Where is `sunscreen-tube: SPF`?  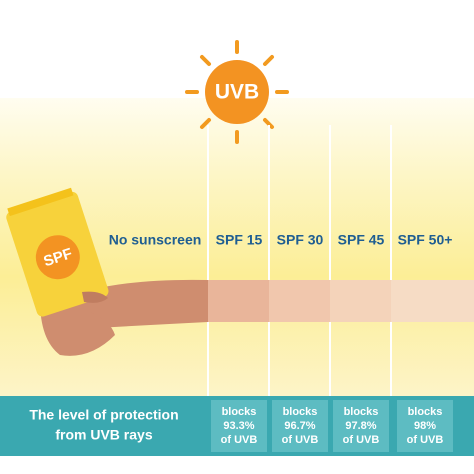 sunscreen-tube: SPF is located at coordinates (57, 252).